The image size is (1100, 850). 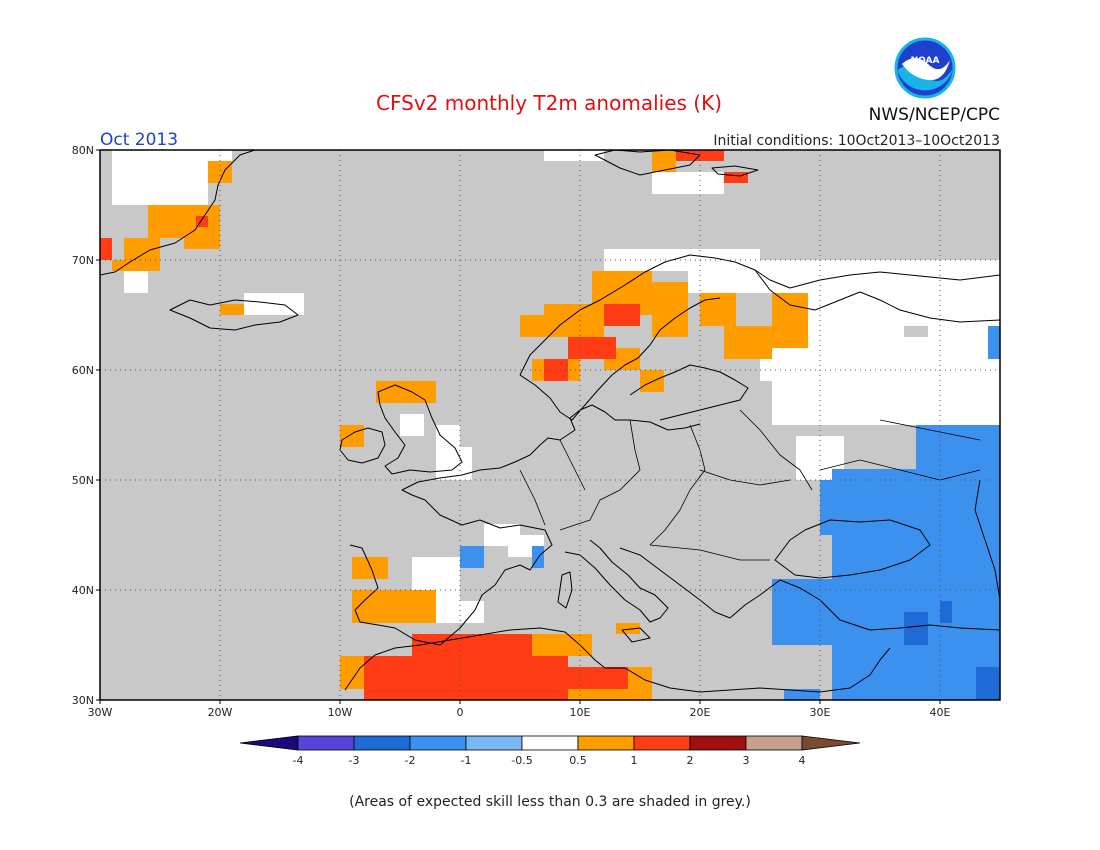 What do you see at coordinates (83, 700) in the screenshot?
I see `lat-tick-label: 30N` at bounding box center [83, 700].